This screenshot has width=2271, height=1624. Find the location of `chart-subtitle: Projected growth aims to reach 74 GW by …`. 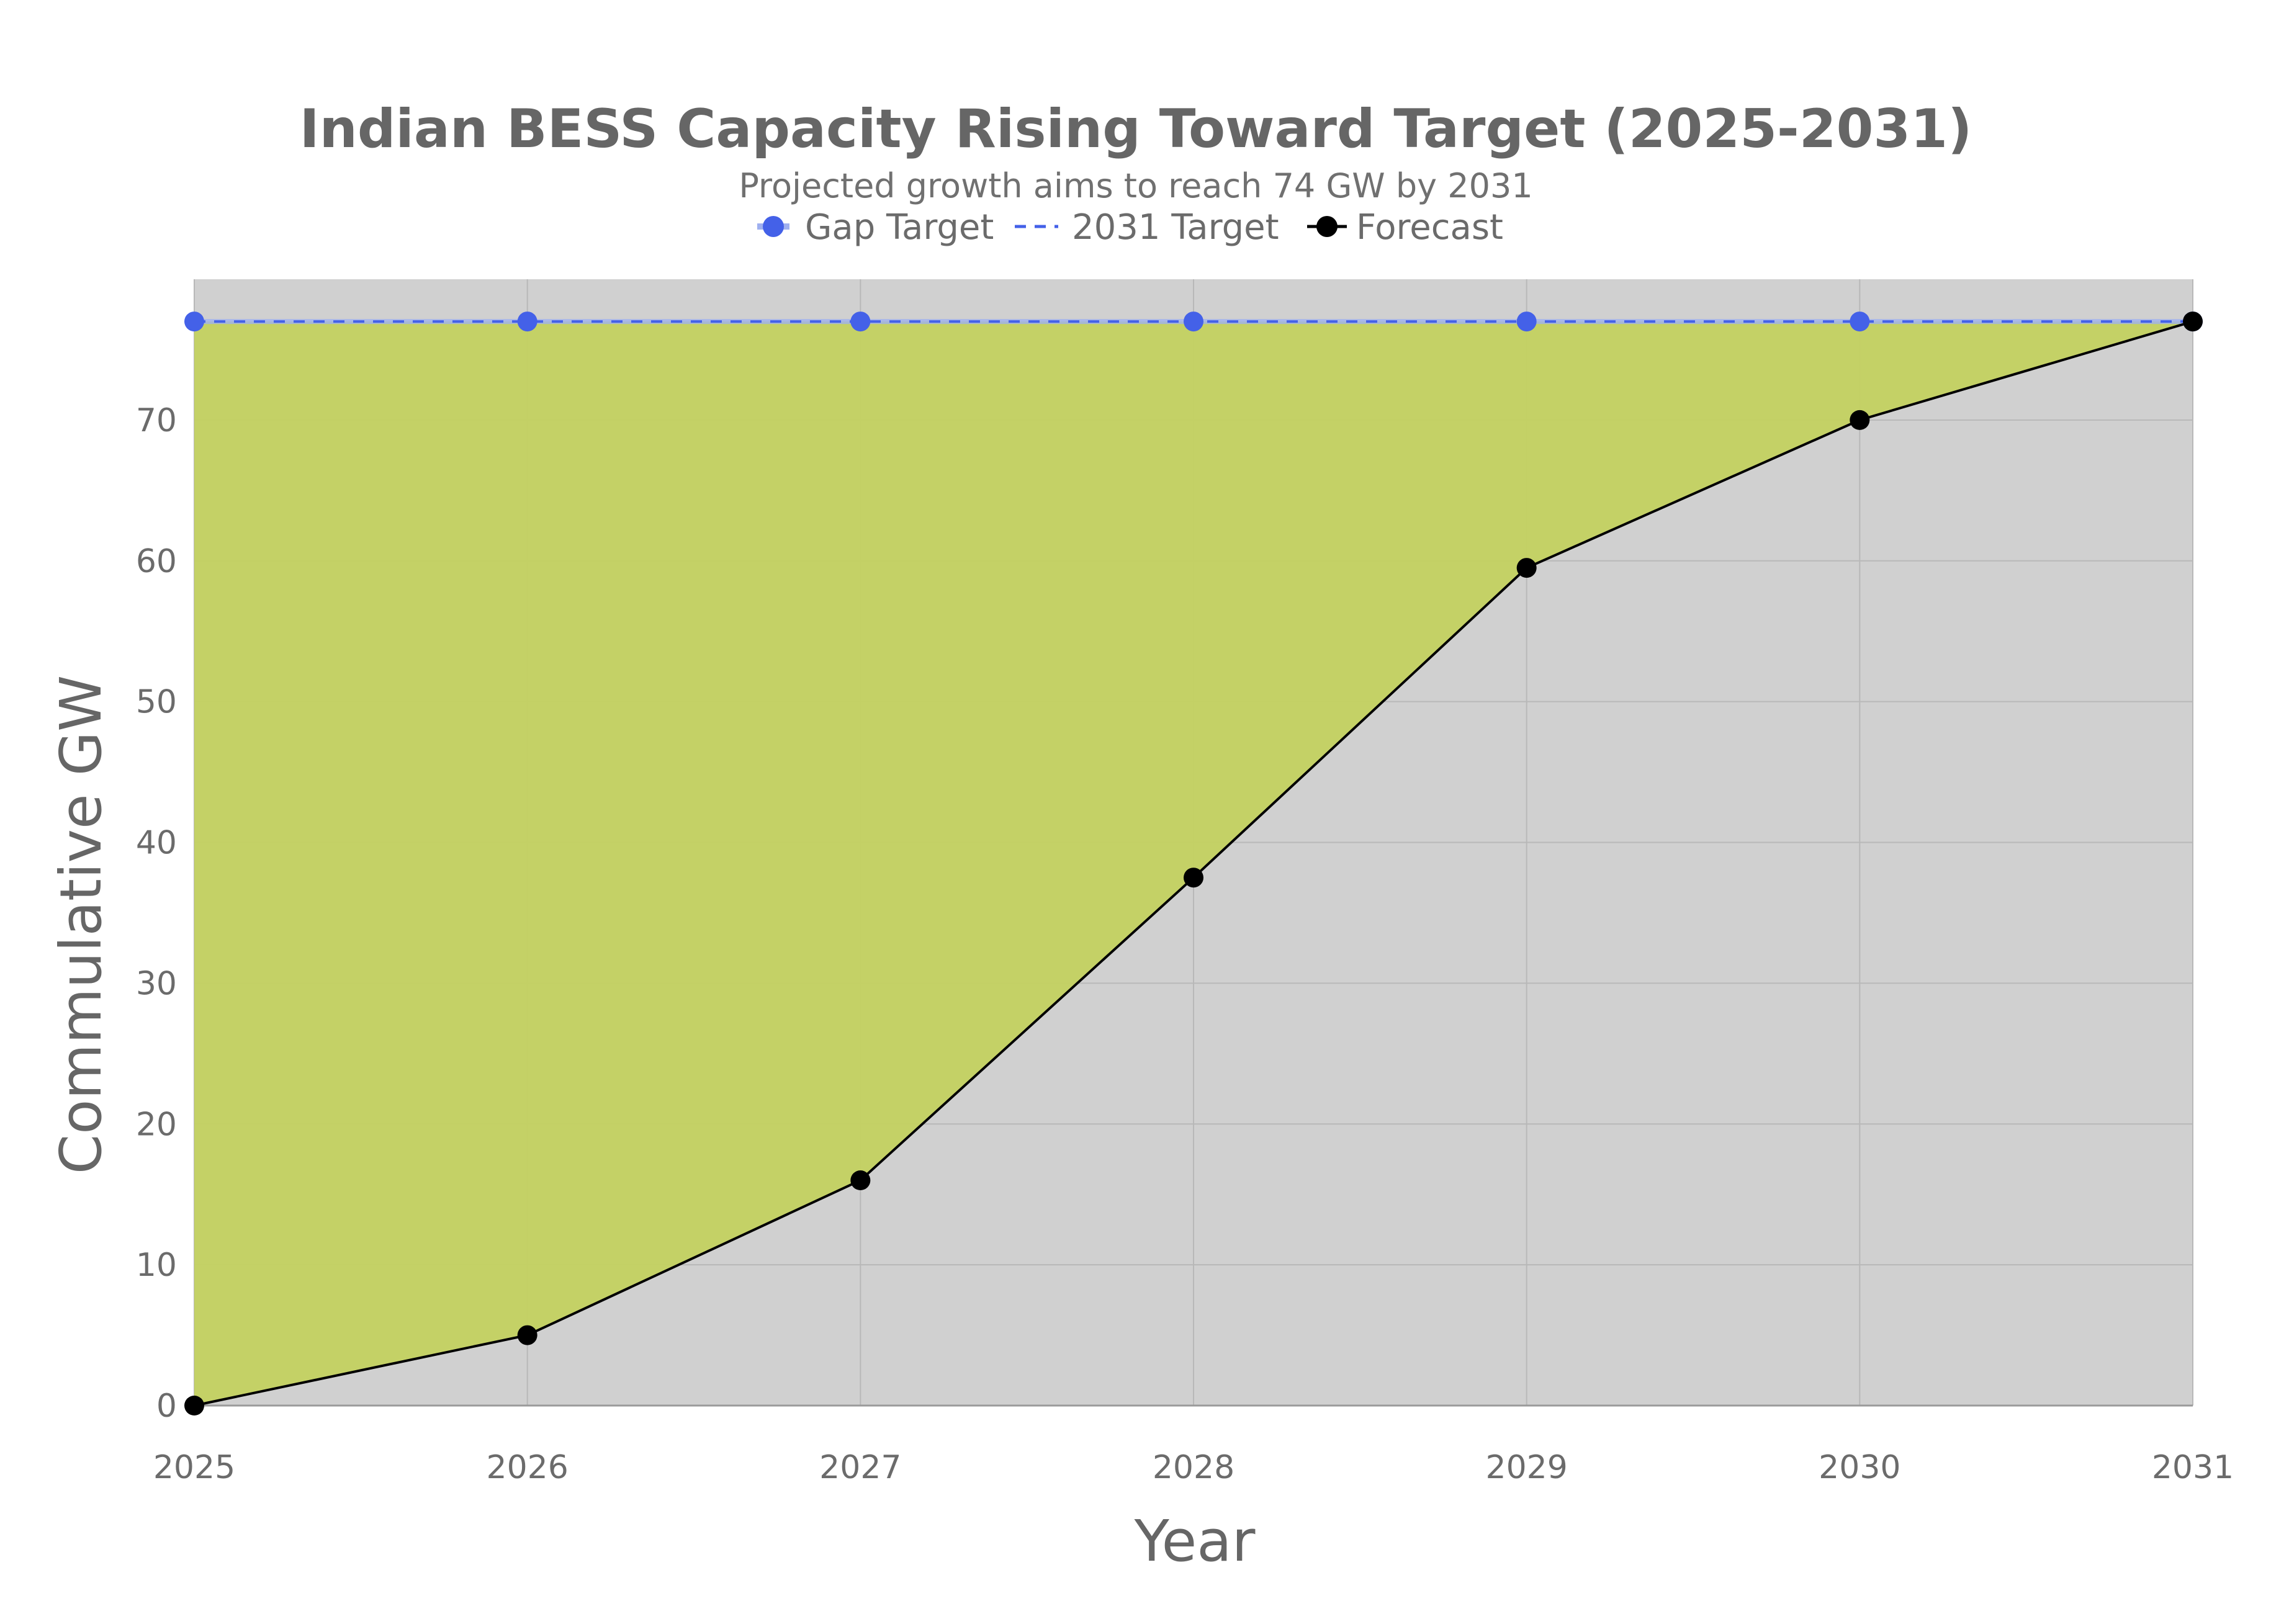

chart-subtitle: Projected growth aims to reach 74 GW by … is located at coordinates (1135, 185).